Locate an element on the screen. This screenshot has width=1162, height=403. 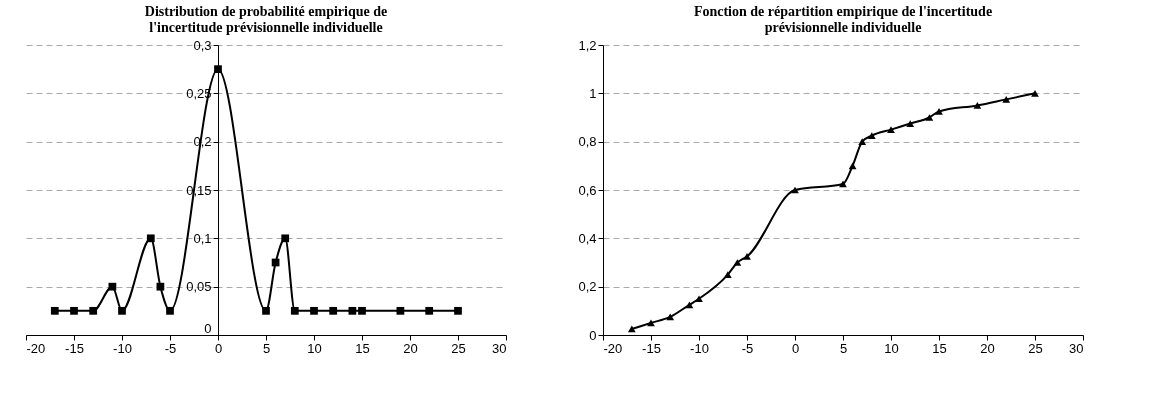
chart-title: Distribution de probabilité empirique de l'incertitude prévisionnelle individuelle is located at coordinates (266, 19).